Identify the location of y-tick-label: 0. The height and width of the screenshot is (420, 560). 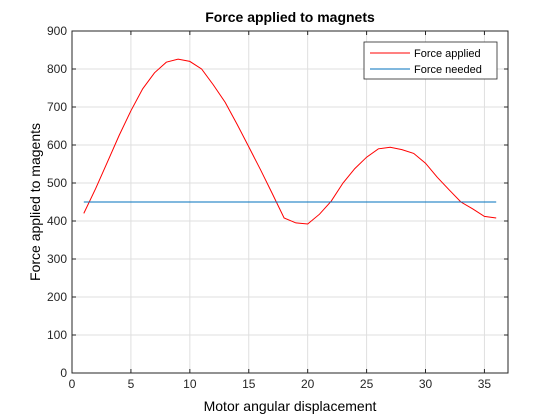
(63, 373).